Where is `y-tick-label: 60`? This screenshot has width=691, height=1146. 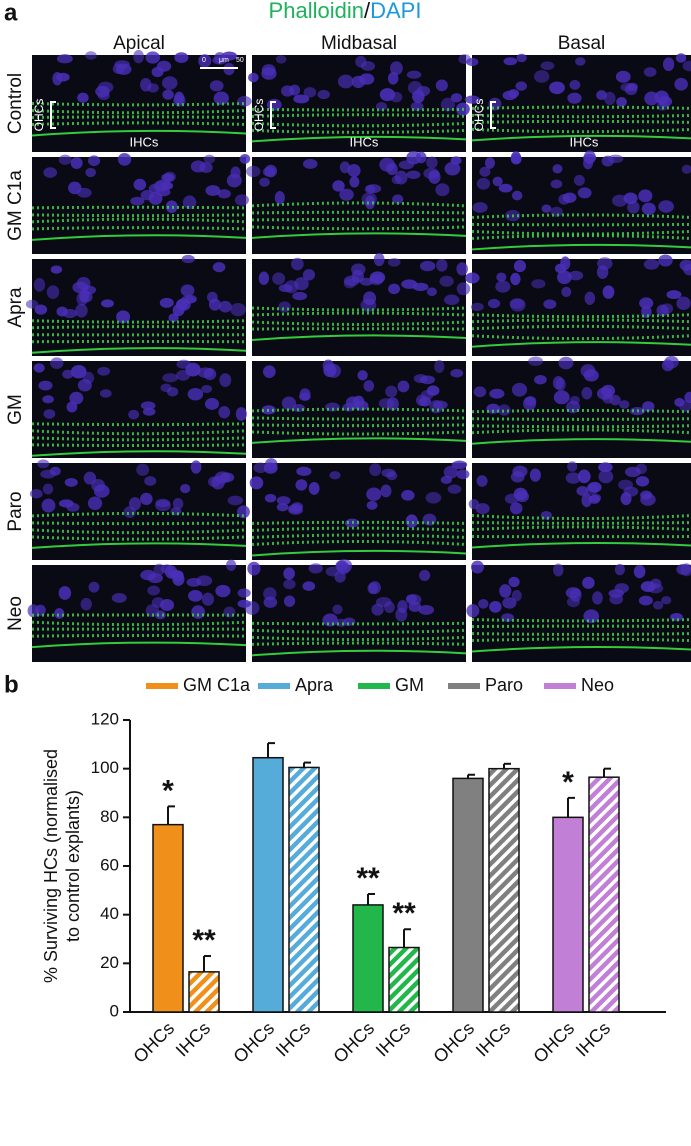 y-tick-label: 60 is located at coordinates (109, 864).